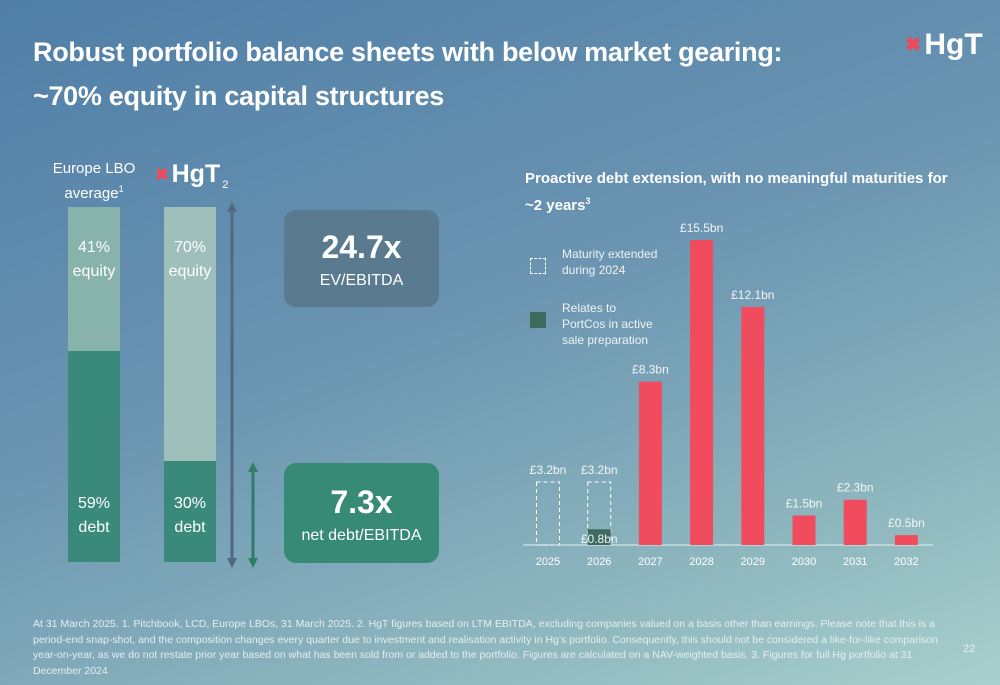 The height and width of the screenshot is (685, 1000). I want to click on hgt-column-logo-text: HgT, so click(196, 174).